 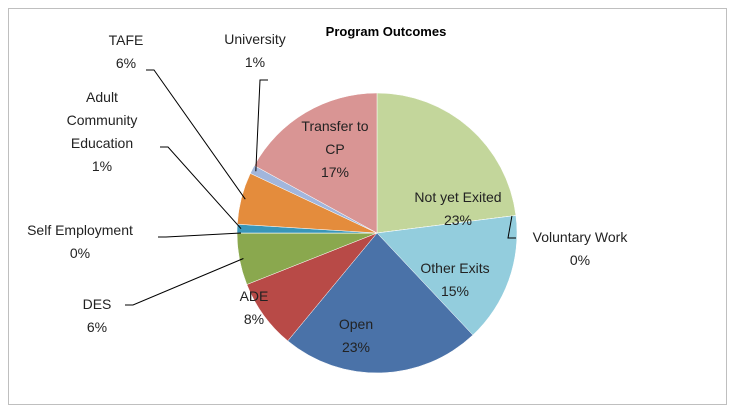 What do you see at coordinates (126, 52) in the screenshot?
I see `slice-label: TAFE 6%` at bounding box center [126, 52].